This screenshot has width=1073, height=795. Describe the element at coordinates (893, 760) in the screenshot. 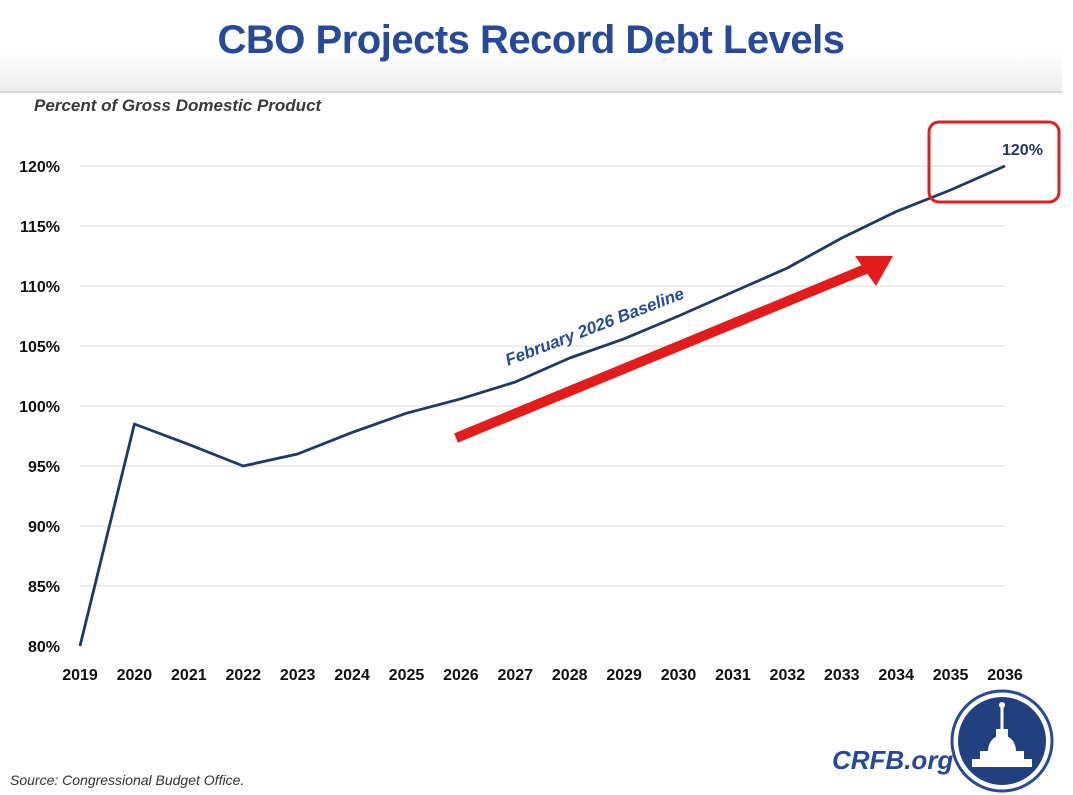

I see `brand-wordmark: CRFB.org` at that location.